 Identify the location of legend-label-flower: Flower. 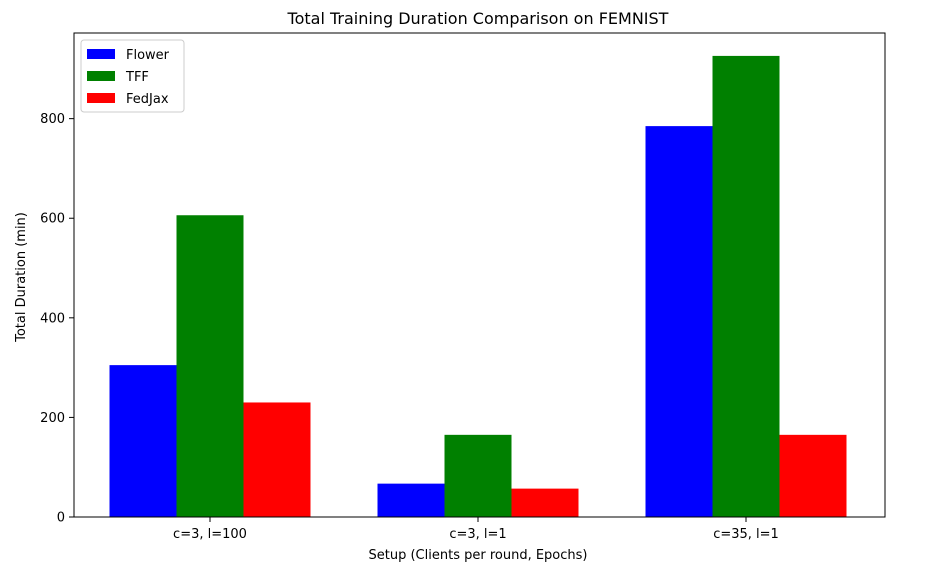
(148, 55).